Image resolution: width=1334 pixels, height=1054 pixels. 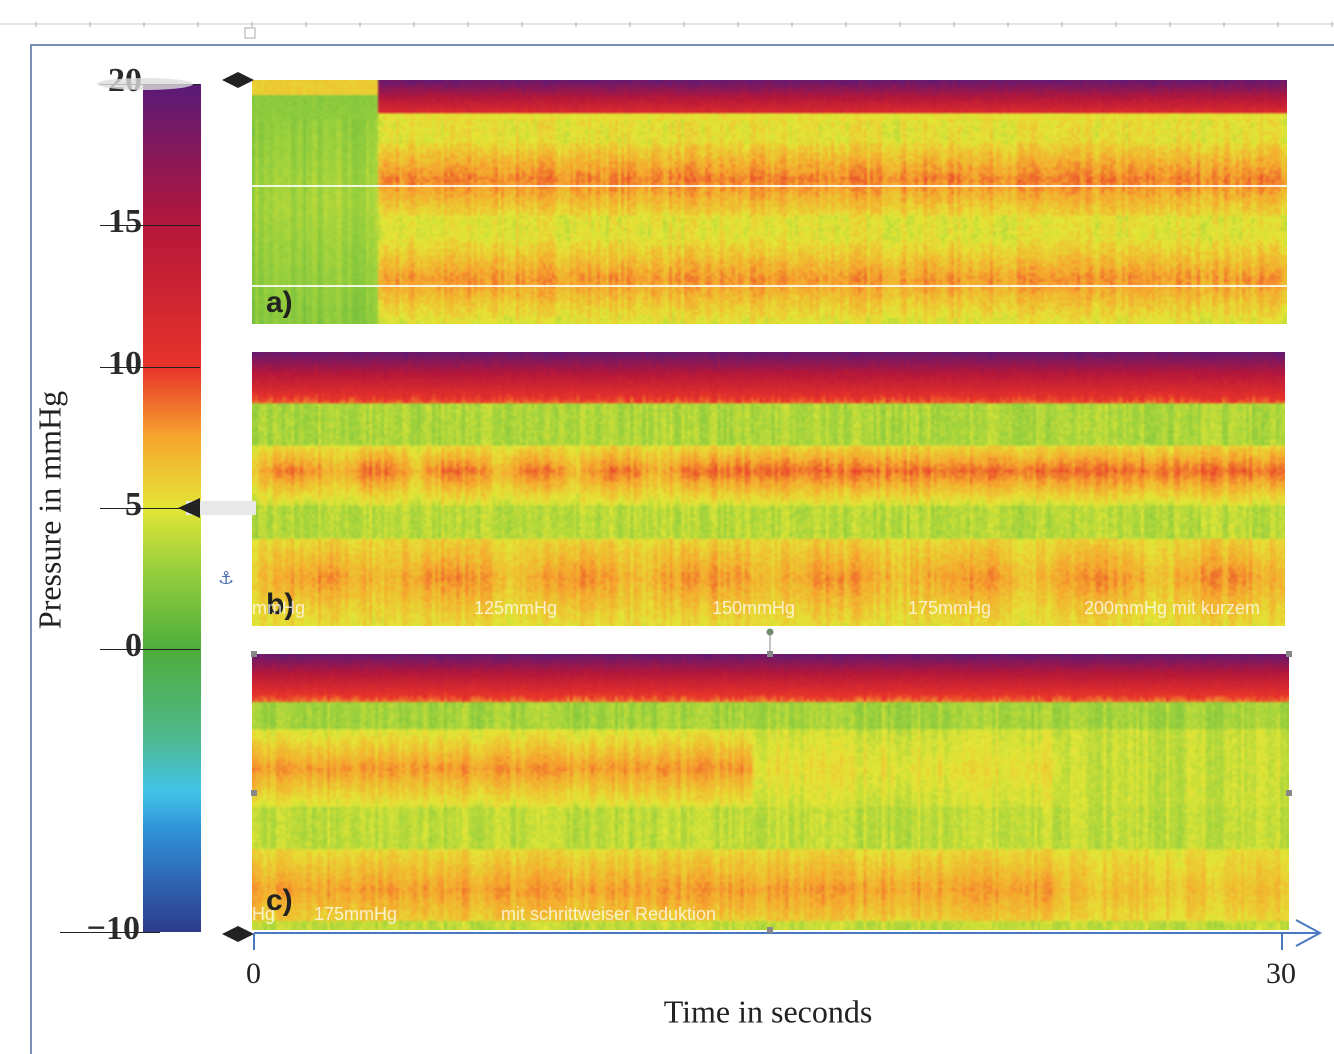 I want to click on colorbar-tick-label: 10, so click(x=125, y=363).